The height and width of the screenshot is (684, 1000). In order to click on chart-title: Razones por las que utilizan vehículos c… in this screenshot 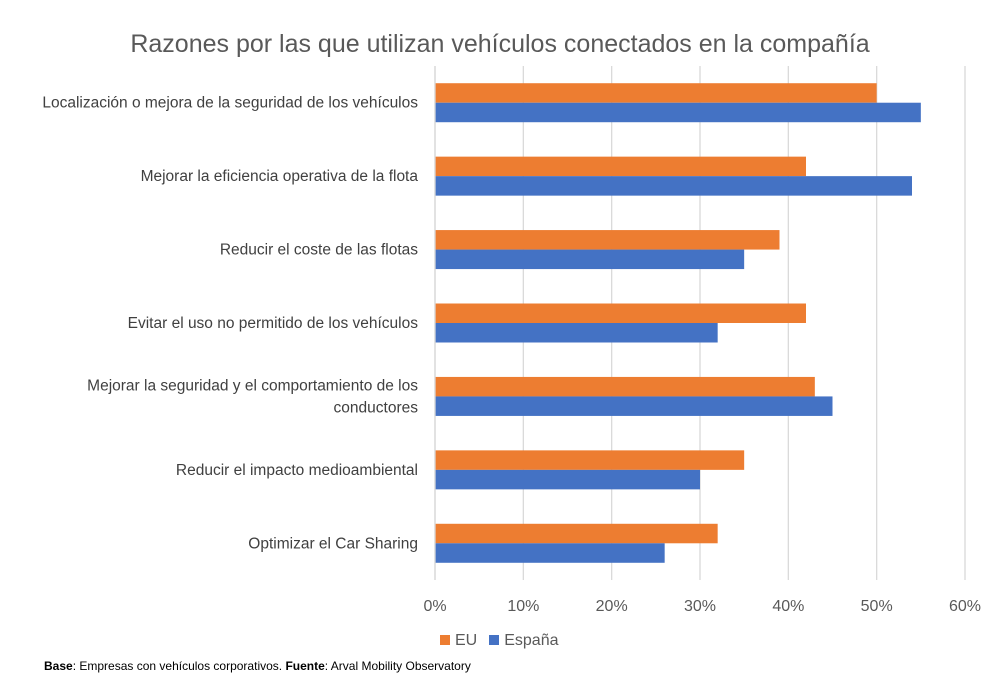, I will do `click(500, 44)`.